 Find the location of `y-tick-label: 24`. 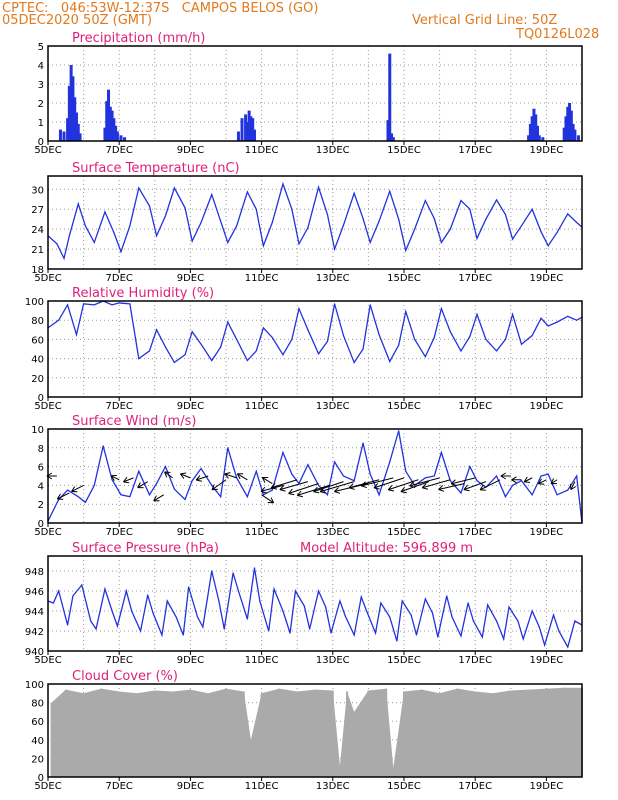

y-tick-label: 24 is located at coordinates (37, 230).